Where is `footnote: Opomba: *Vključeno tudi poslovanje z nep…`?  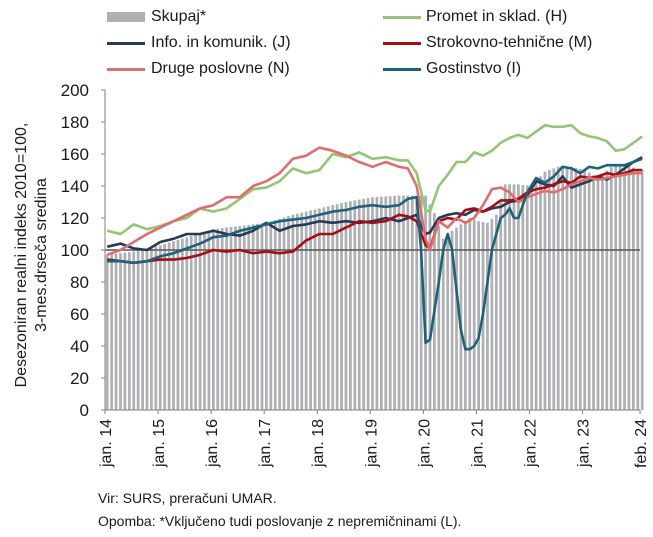 footnote: Opomba: *Vključeno tudi poslovanje z nep… is located at coordinates (280, 521).